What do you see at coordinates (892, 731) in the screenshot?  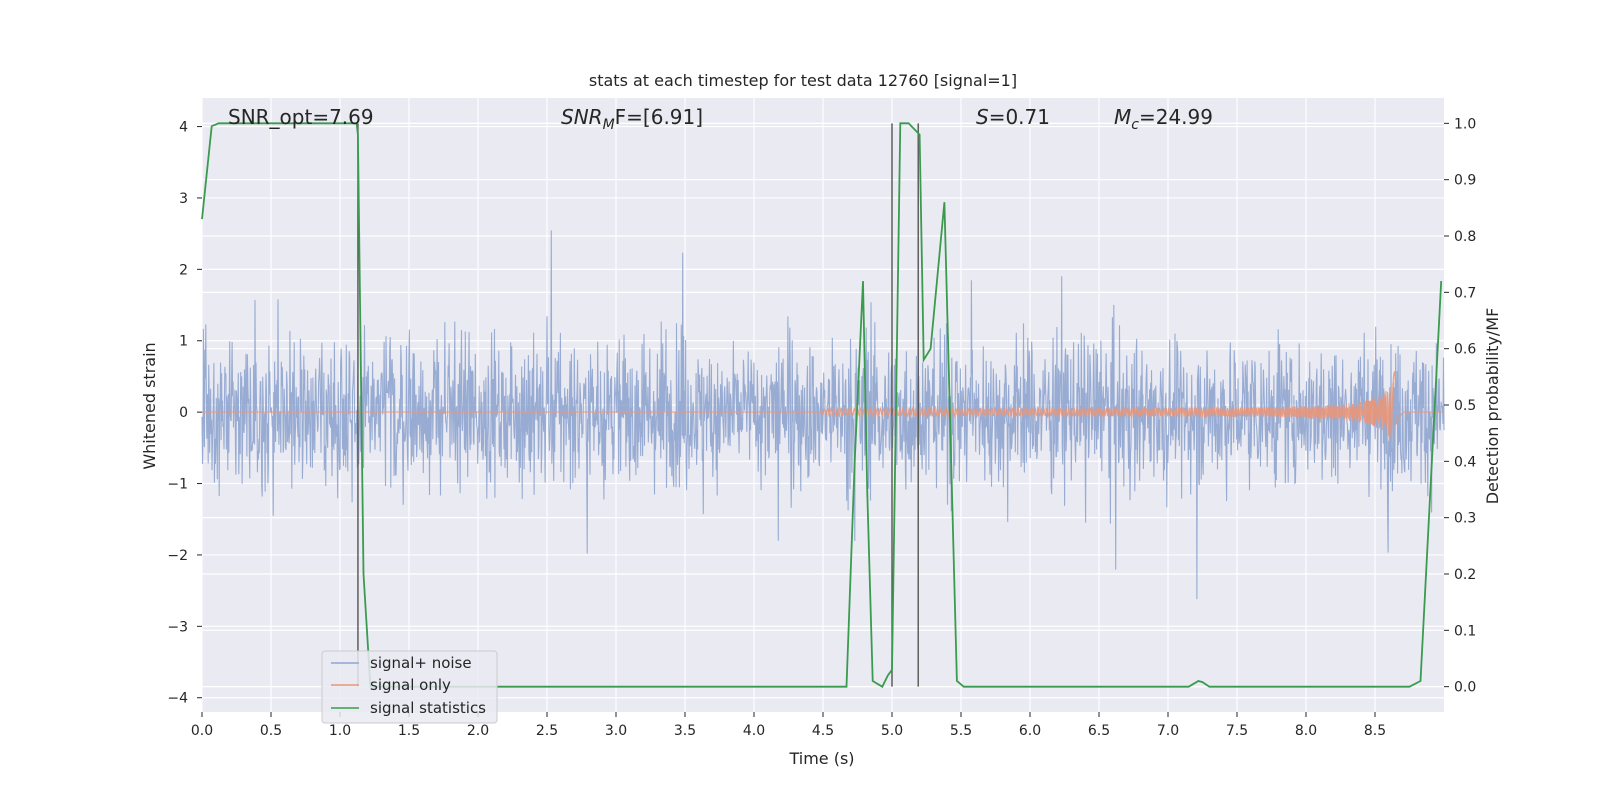 I see `x-tick-label: 5.0` at bounding box center [892, 731].